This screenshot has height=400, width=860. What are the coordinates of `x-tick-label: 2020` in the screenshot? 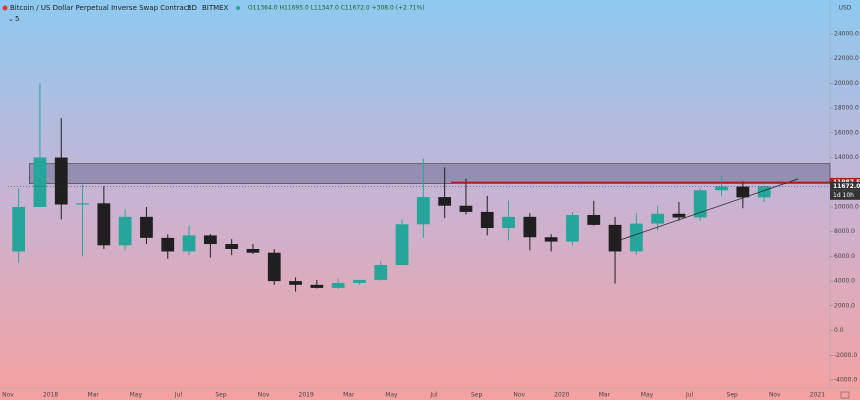 It's located at (561, 395).